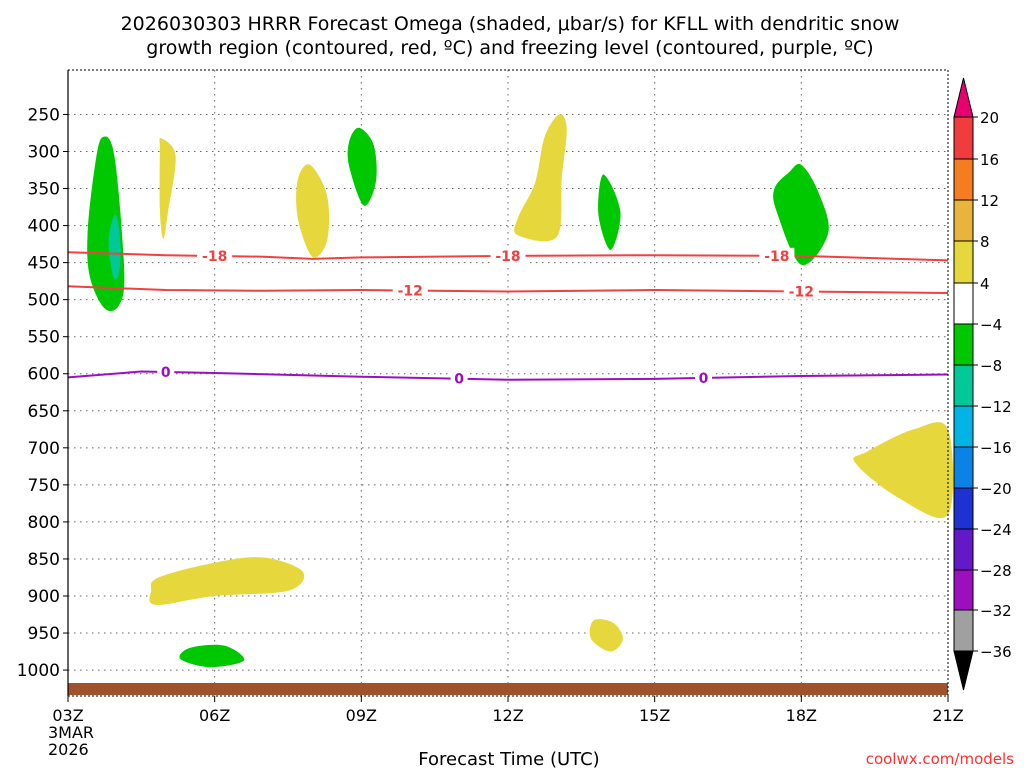 The height and width of the screenshot is (768, 1024). What do you see at coordinates (963, 97) in the screenshot?
I see `colorbar-top-arrow` at bounding box center [963, 97].